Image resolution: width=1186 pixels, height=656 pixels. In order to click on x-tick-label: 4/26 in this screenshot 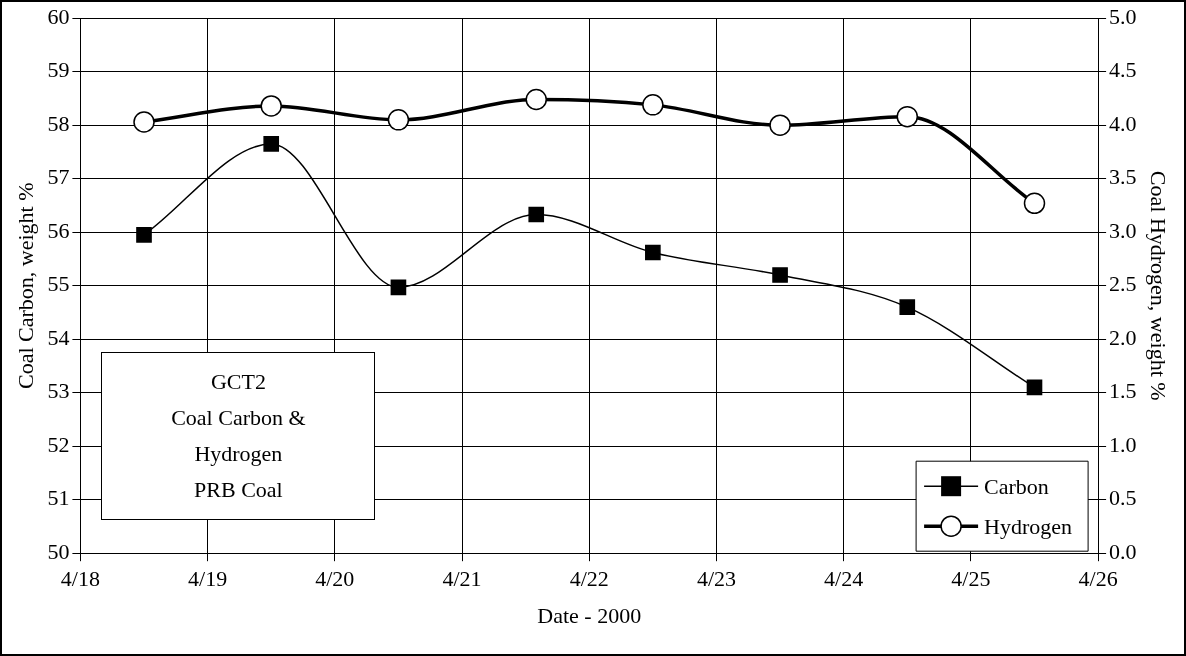, I will do `click(1098, 579)`.